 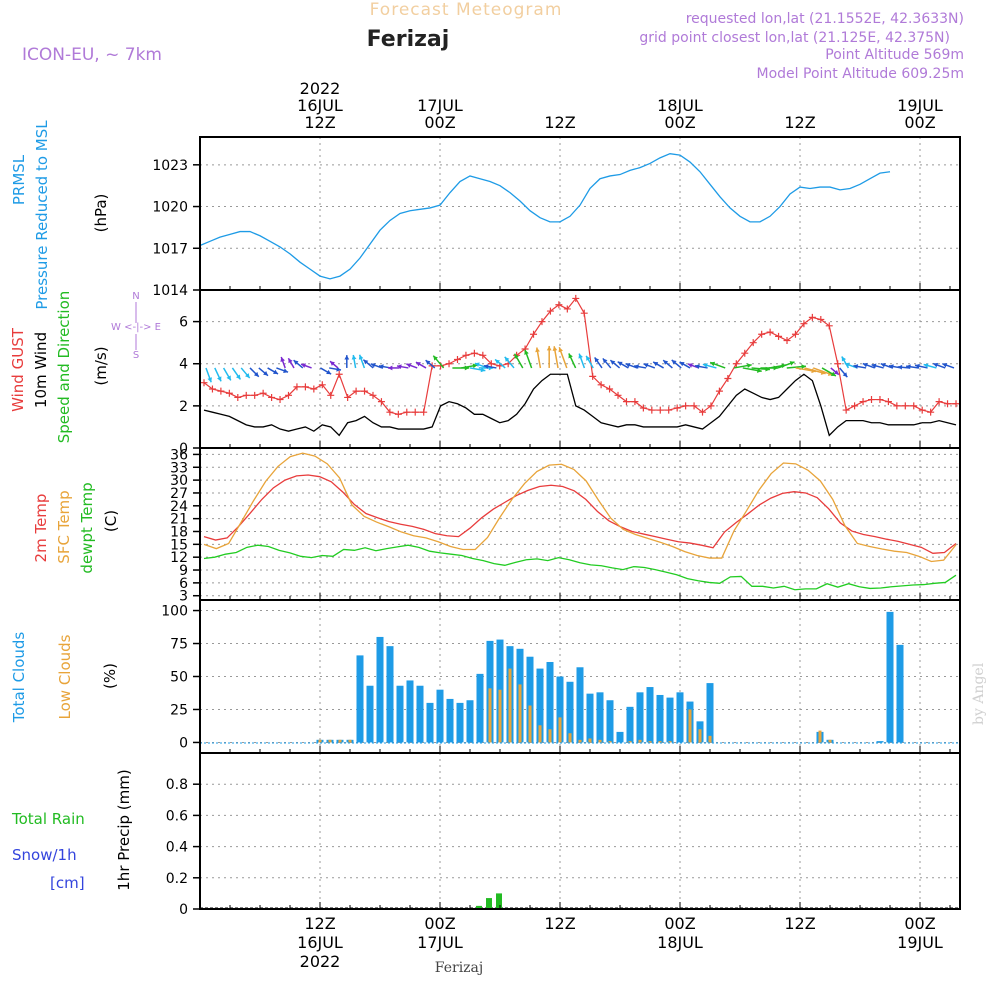 I want to click on bottom-time-label: 18JUL, so click(x=680, y=942).